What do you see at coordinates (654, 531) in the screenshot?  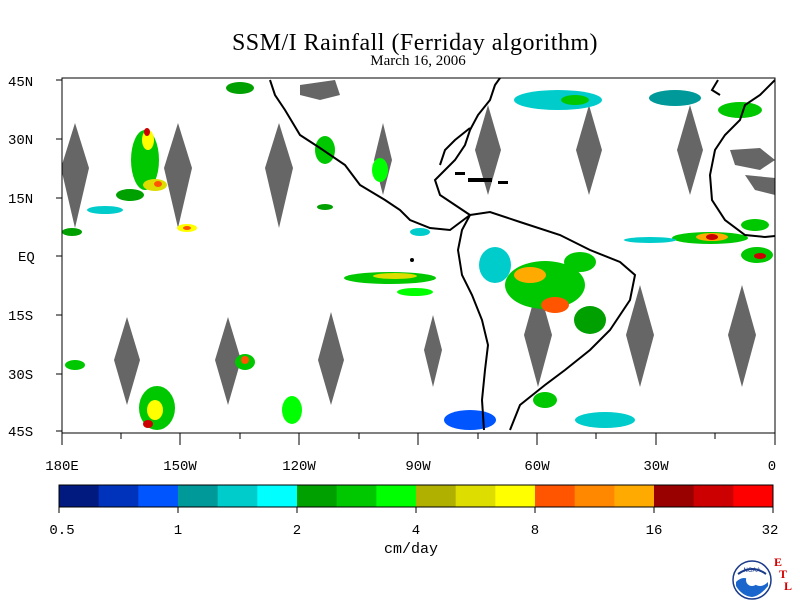 I see `colorbar-tick-label: 16` at bounding box center [654, 531].